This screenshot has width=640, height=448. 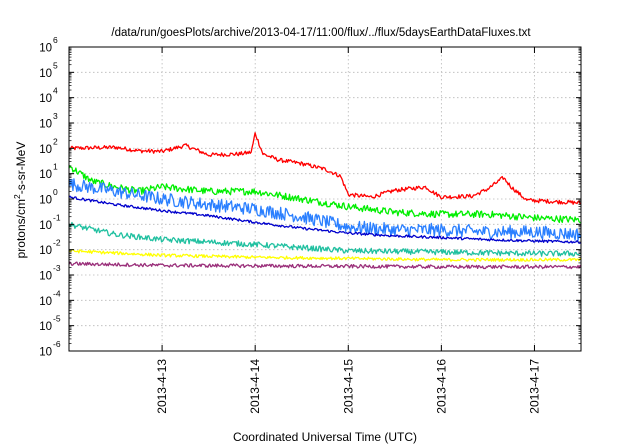 I want to click on y-tick-exponent: 3, so click(x=55, y=116).